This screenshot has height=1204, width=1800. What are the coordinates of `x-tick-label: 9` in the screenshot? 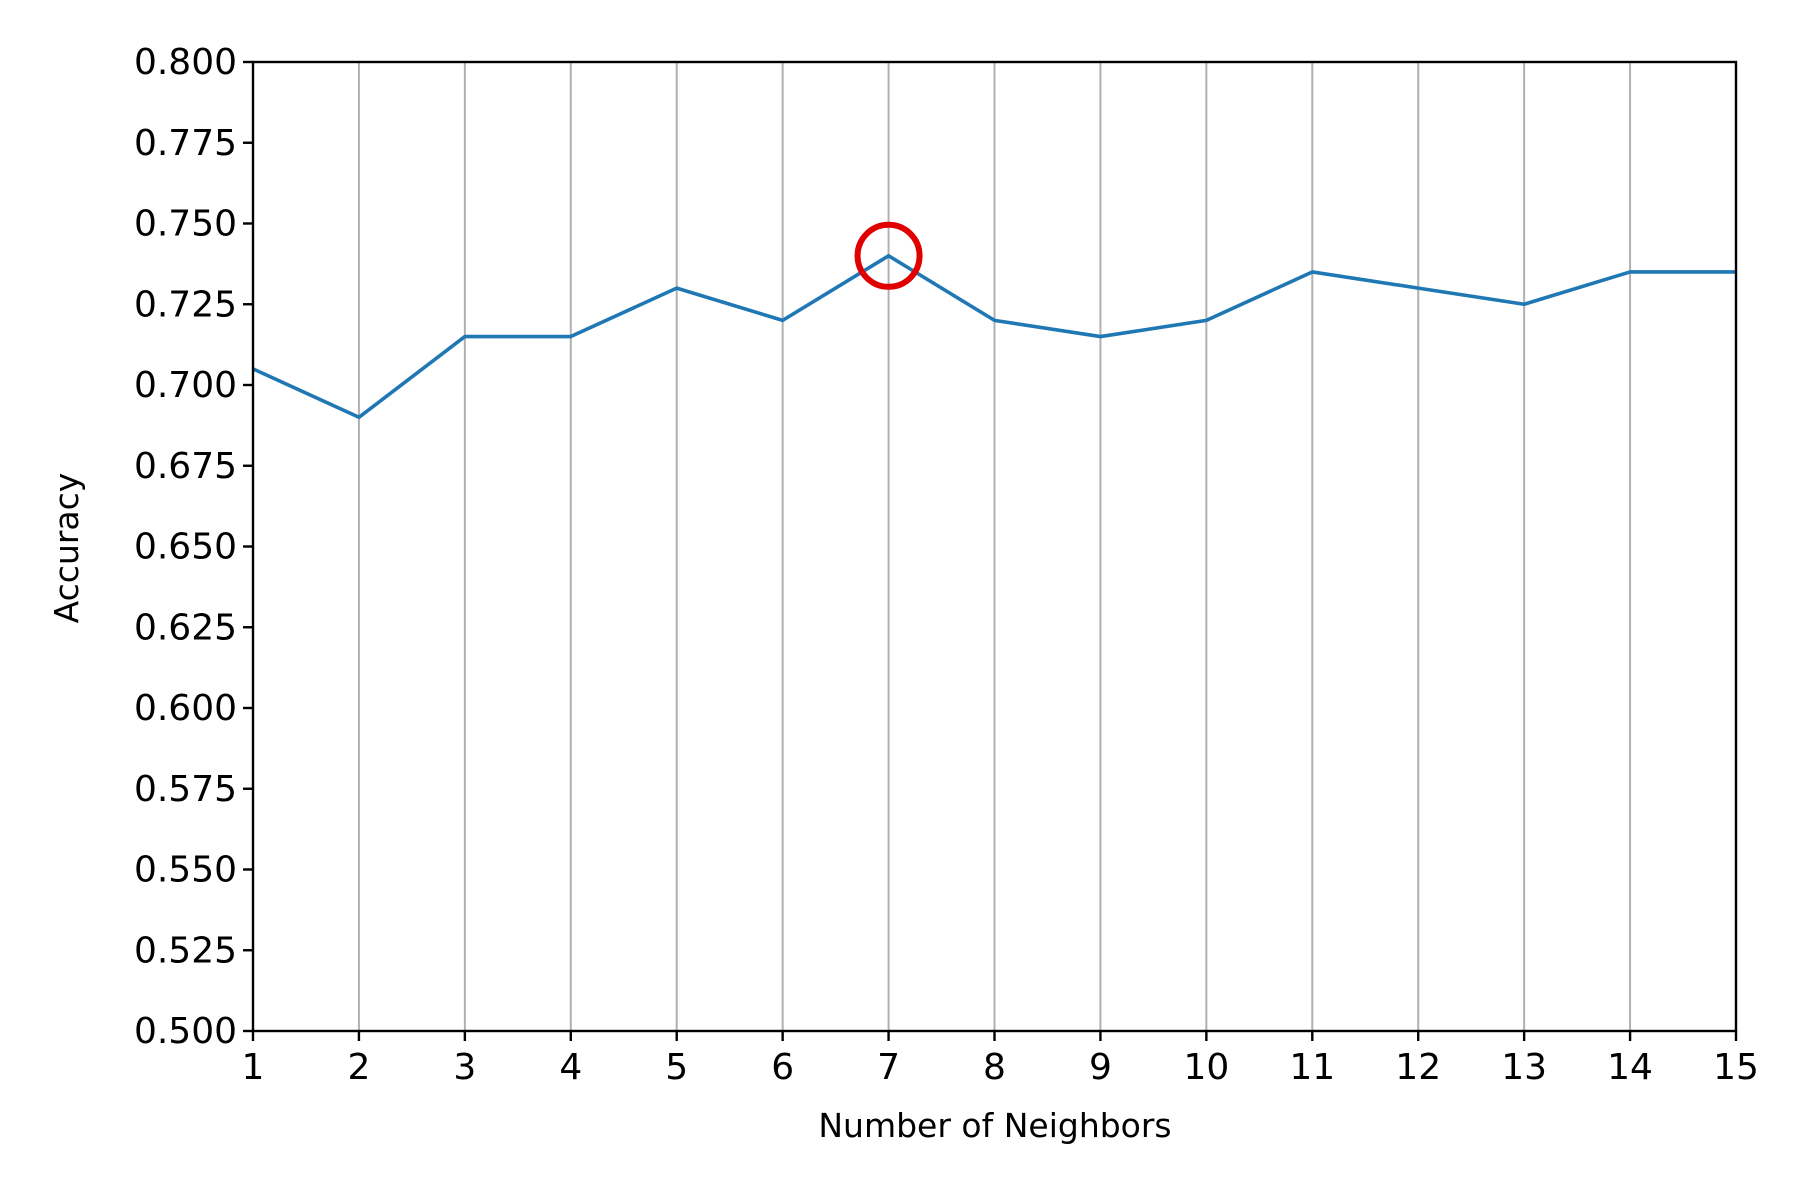 It's located at (1100, 1067).